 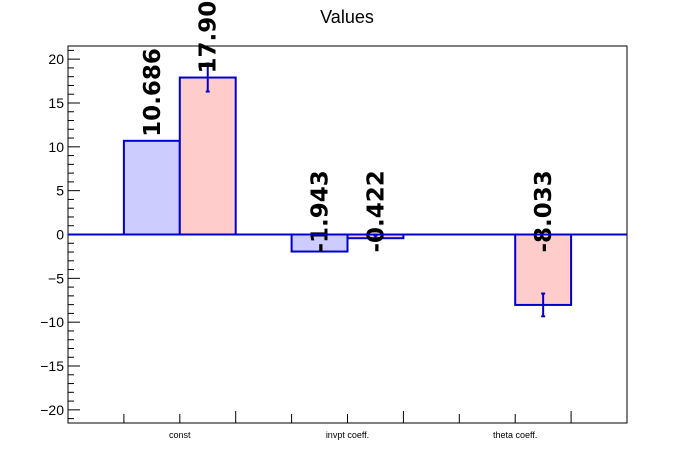 What do you see at coordinates (56, 59) in the screenshot?
I see `y-tick-label: 20` at bounding box center [56, 59].